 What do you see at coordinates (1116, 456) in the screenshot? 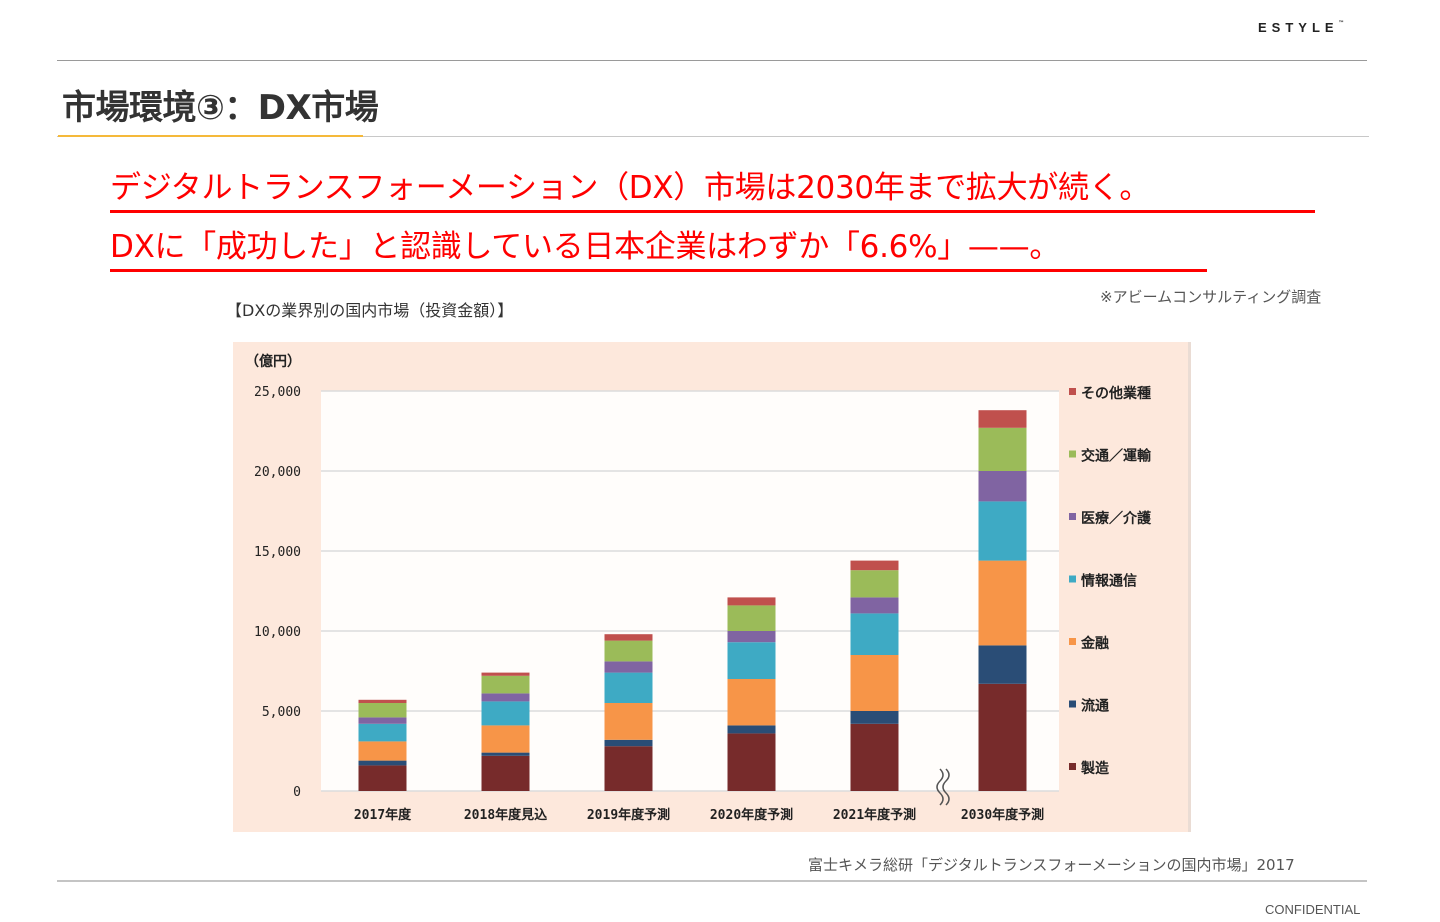
I see `legend-label: 交通／運輸` at bounding box center [1116, 456].